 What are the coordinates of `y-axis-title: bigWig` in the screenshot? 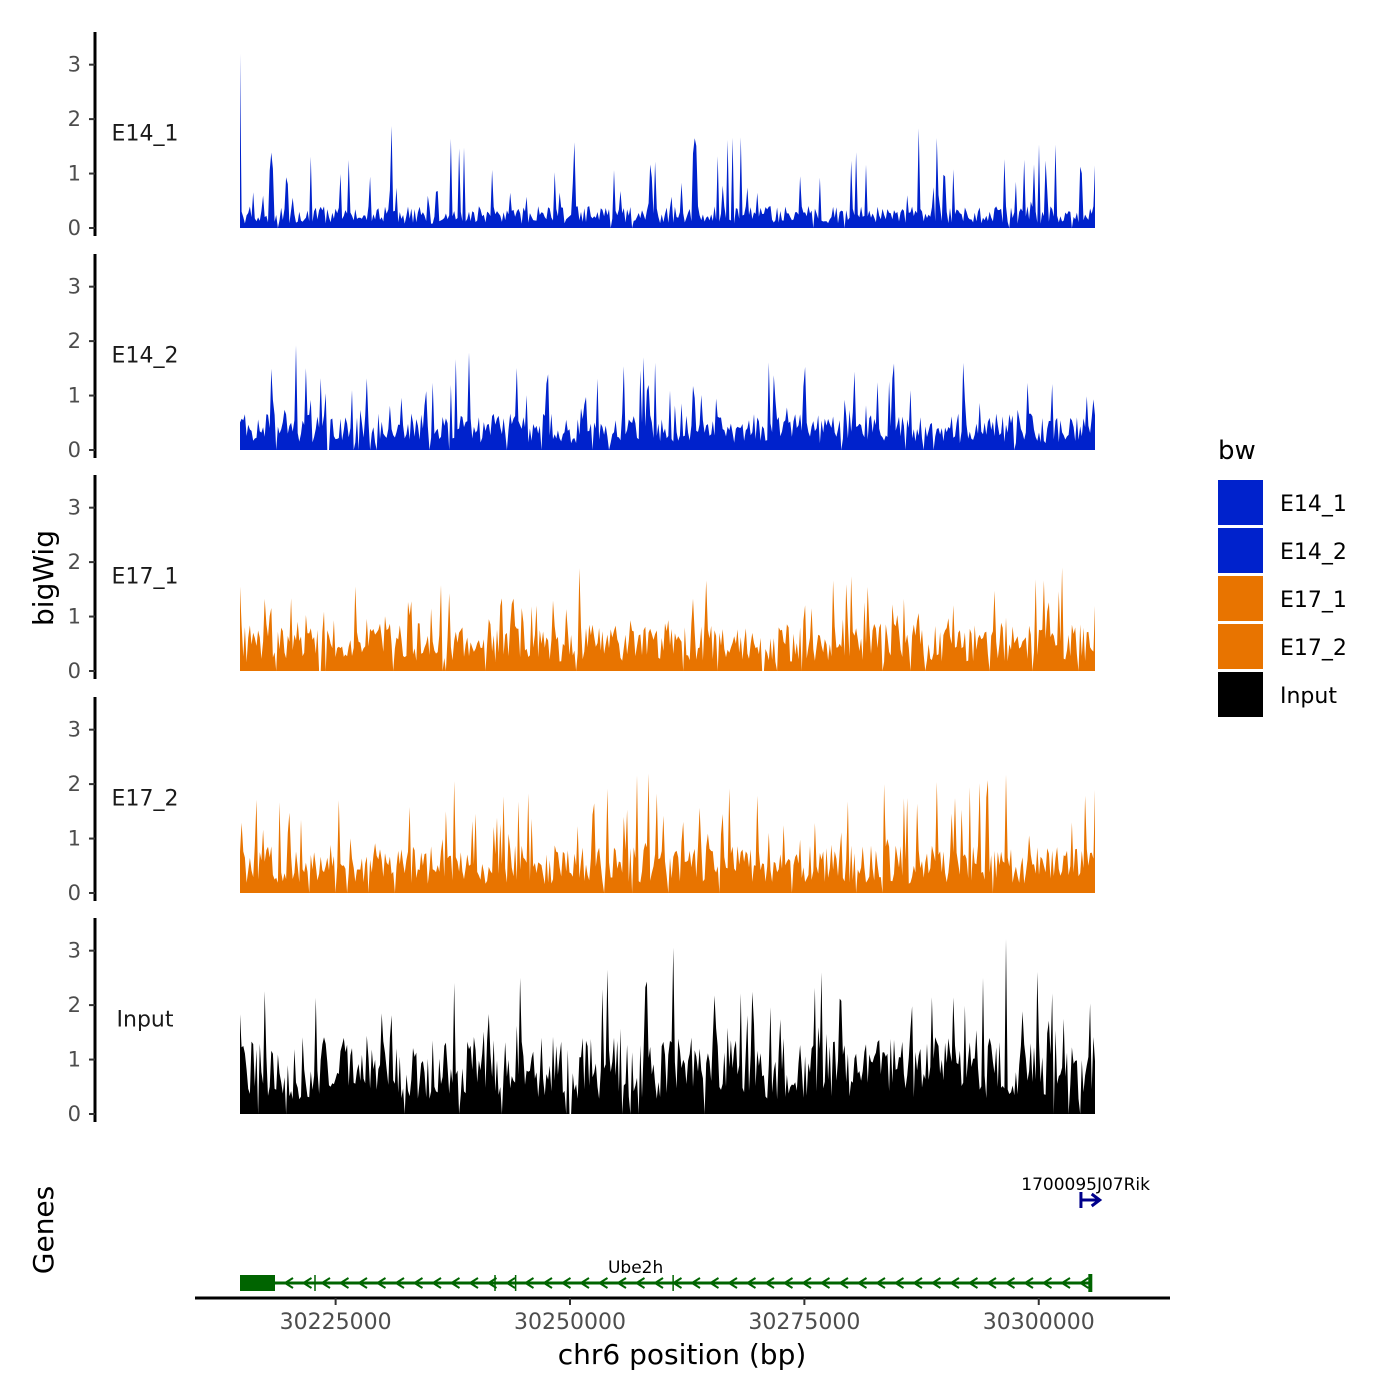 It's located at (43, 578).